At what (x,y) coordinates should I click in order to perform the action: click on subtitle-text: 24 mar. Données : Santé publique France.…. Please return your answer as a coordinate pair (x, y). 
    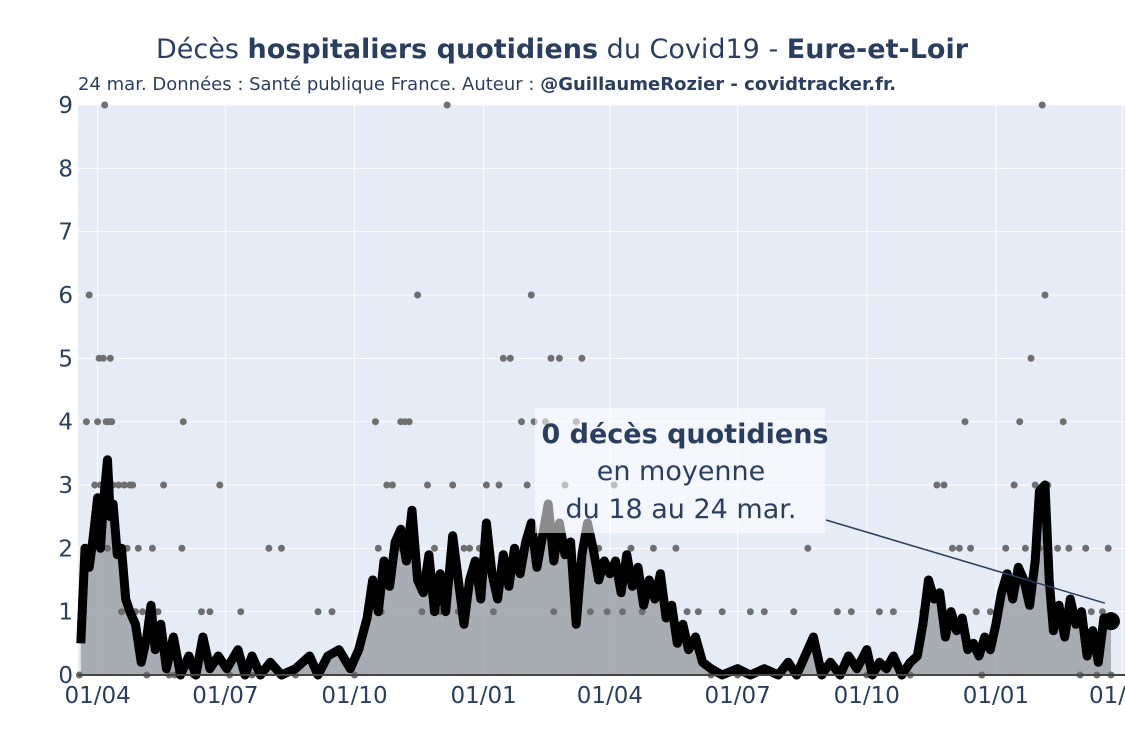
    Looking at the image, I should click on (309, 84).